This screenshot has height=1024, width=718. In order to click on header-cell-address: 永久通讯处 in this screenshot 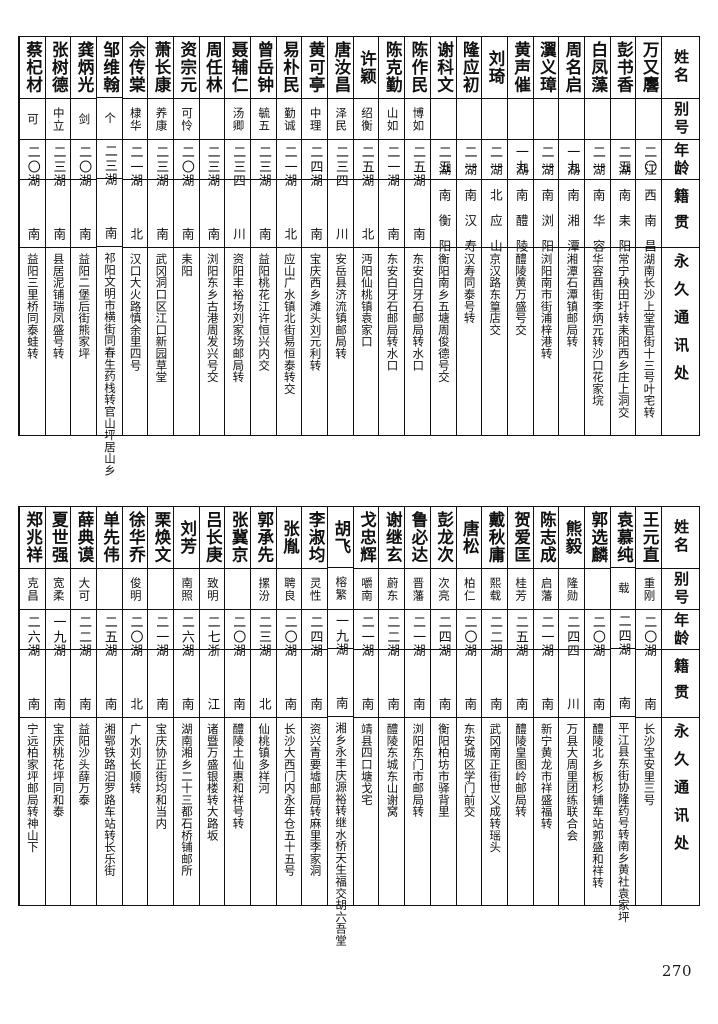, I will do `click(681, 322)`.